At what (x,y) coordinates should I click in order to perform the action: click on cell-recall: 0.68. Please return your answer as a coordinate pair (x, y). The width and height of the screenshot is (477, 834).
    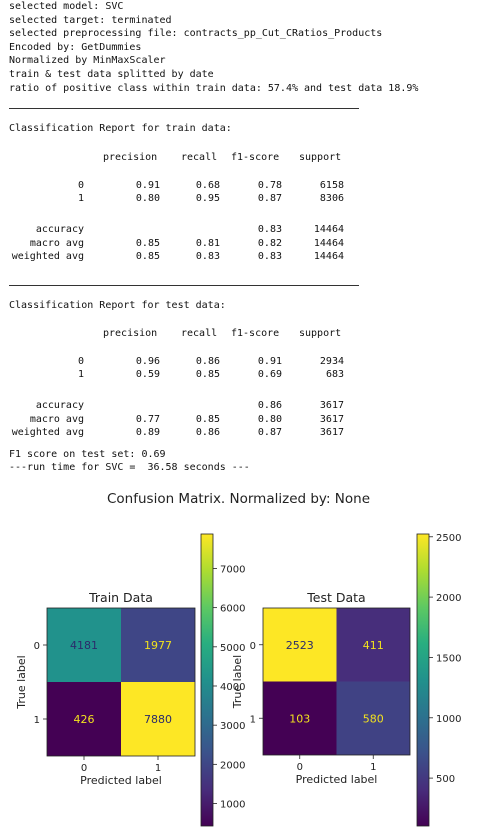
    Looking at the image, I should click on (207, 185).